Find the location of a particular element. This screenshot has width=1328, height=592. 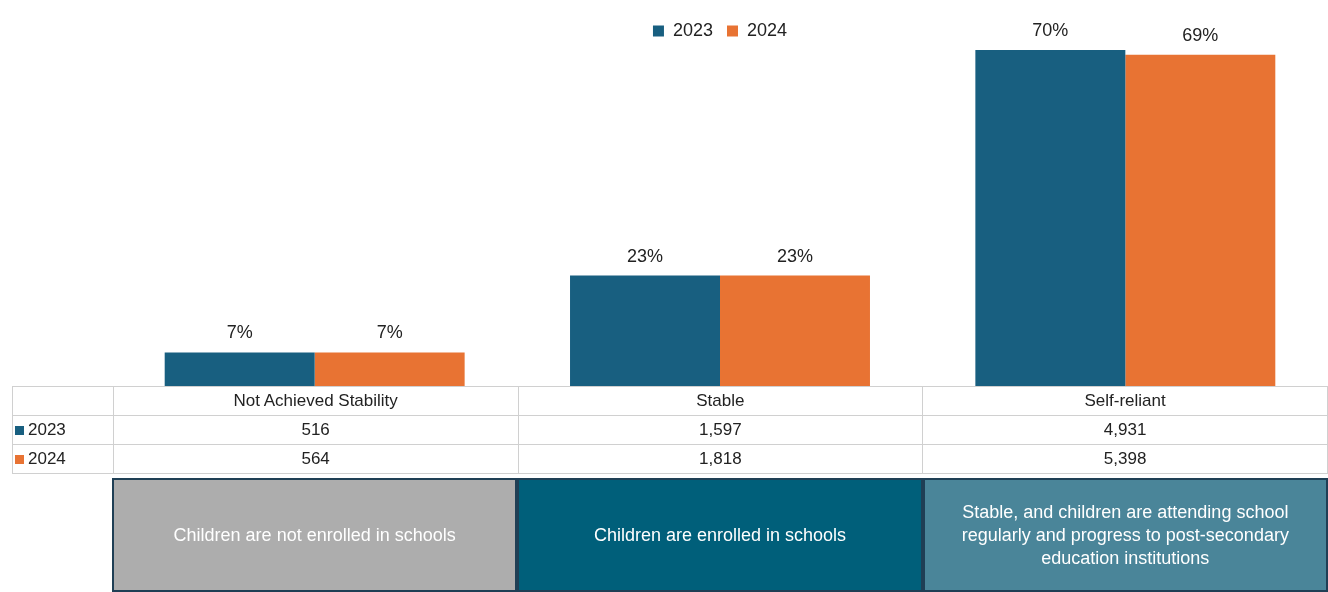

legend-label: 2024 is located at coordinates (767, 29).